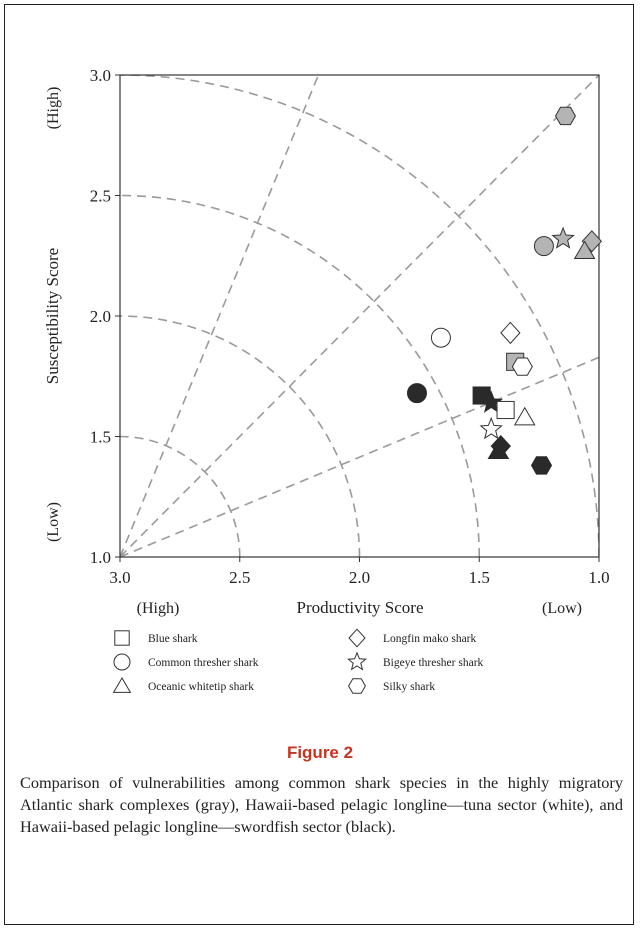  Describe the element at coordinates (203, 663) in the screenshot. I see `legend-label: Common thresher shark` at that location.